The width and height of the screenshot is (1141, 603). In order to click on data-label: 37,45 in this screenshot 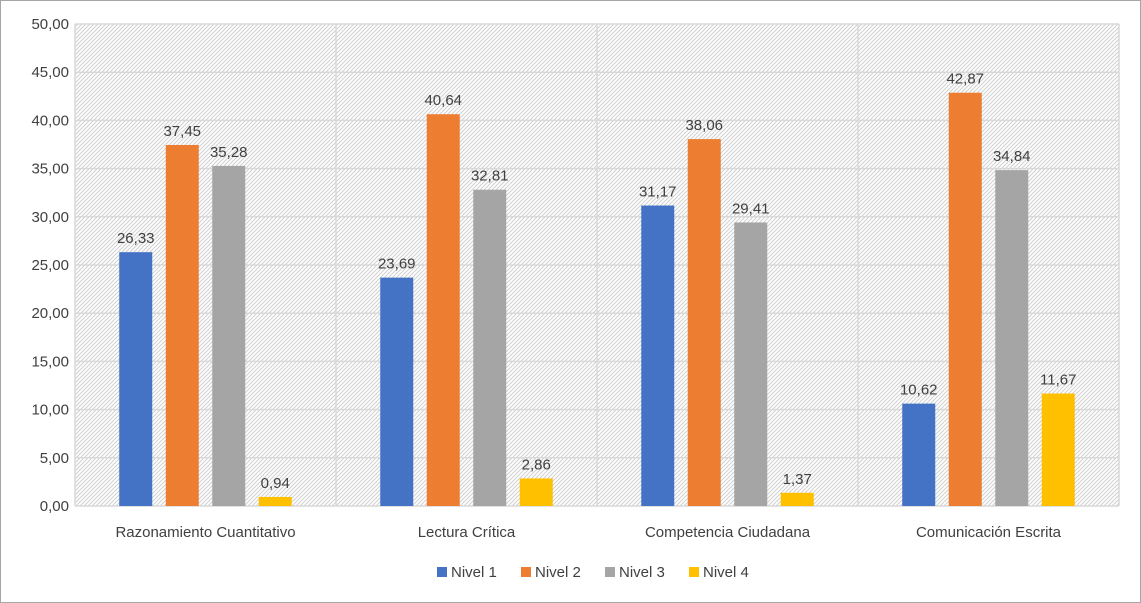, I will do `click(182, 131)`.